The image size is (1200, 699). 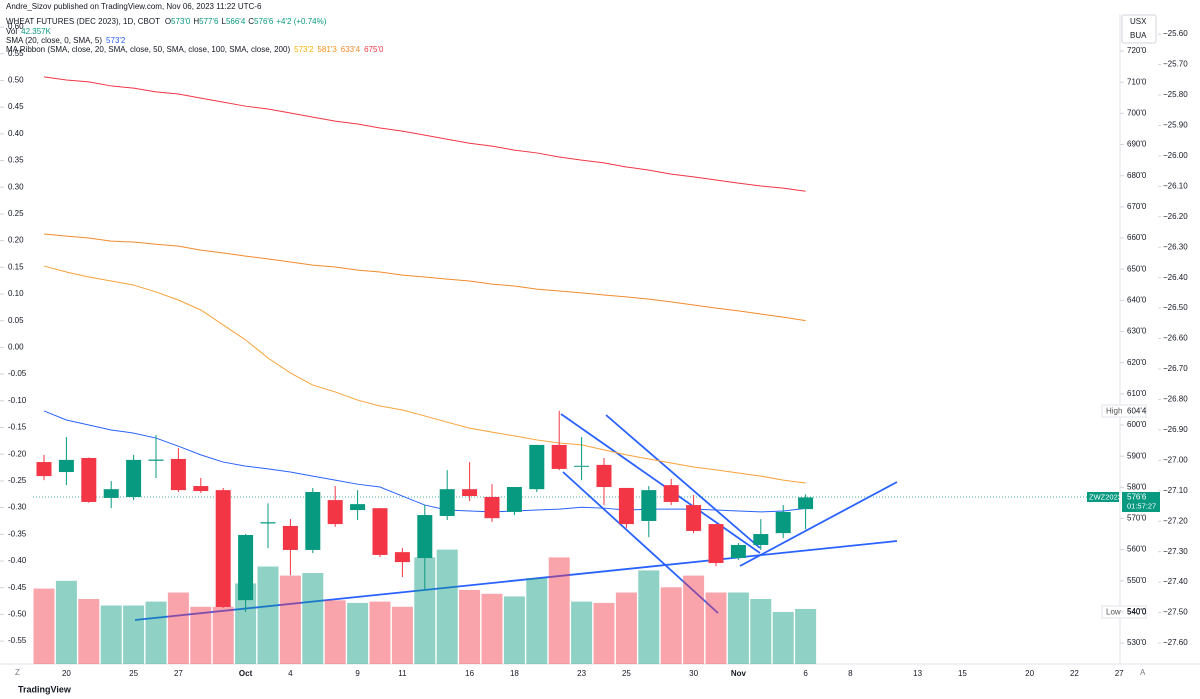 What do you see at coordinates (1175, 216) in the screenshot?
I see `y2-tick-label: −26.20` at bounding box center [1175, 216].